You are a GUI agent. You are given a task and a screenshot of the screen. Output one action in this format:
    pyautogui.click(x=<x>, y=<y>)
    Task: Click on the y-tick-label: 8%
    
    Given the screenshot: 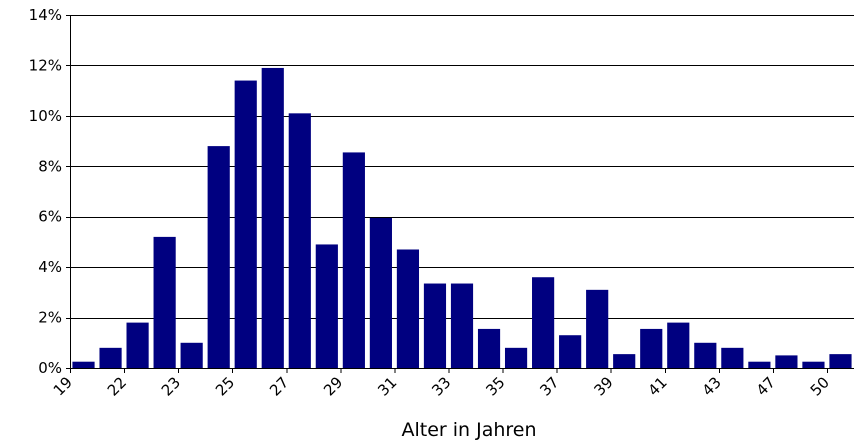 What is the action you would take?
    pyautogui.click(x=50, y=166)
    